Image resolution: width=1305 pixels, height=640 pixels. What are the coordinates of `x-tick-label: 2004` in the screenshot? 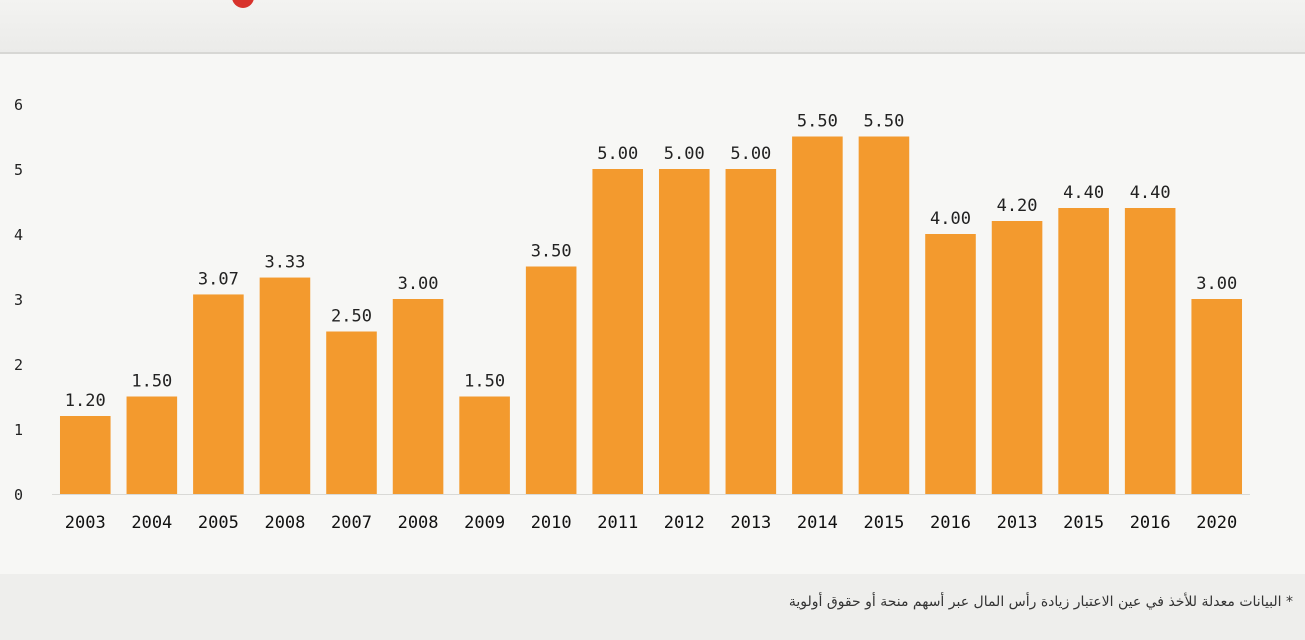 It's located at (151, 523).